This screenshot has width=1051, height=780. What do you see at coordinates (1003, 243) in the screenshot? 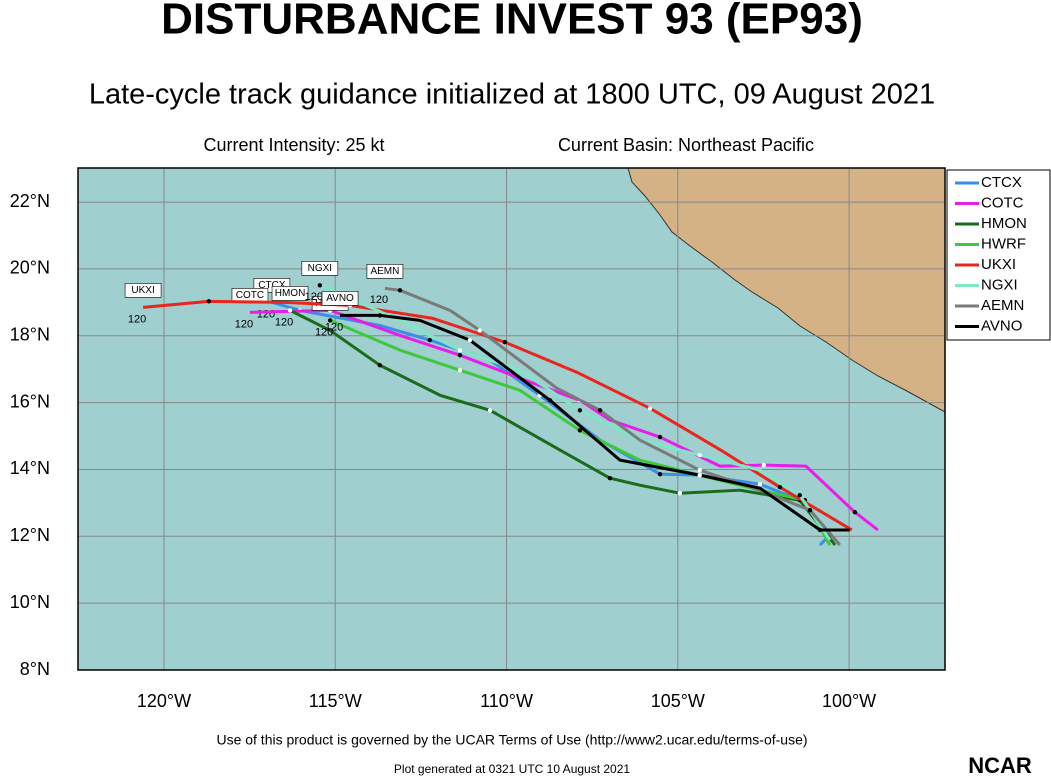
I see `legend-label: HWRF` at bounding box center [1003, 243].